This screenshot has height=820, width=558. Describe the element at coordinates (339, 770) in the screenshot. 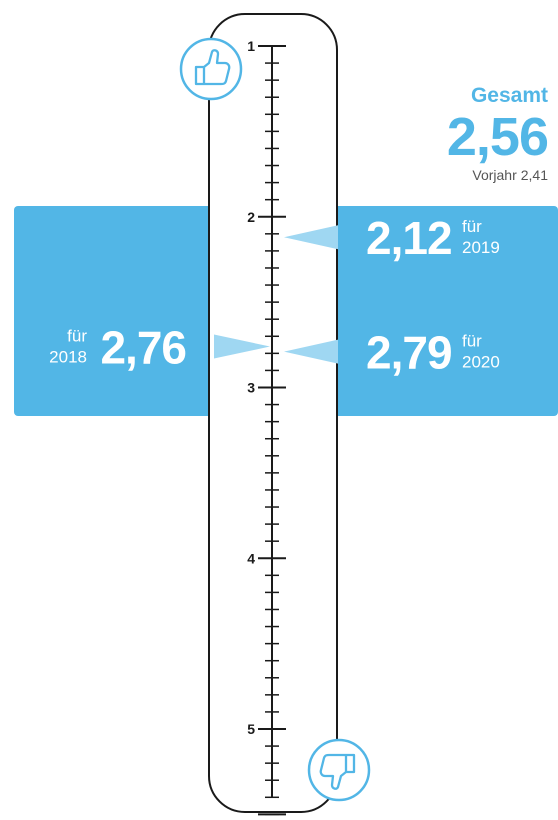

I see `thumbs-down-icon` at that location.